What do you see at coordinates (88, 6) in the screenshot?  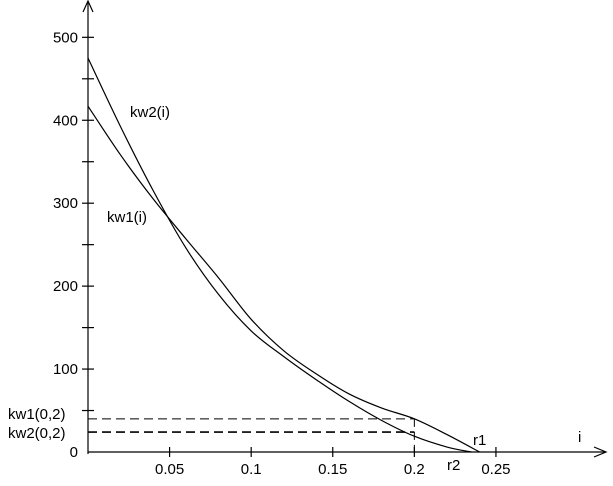 I see `y-axis-arrow` at bounding box center [88, 6].